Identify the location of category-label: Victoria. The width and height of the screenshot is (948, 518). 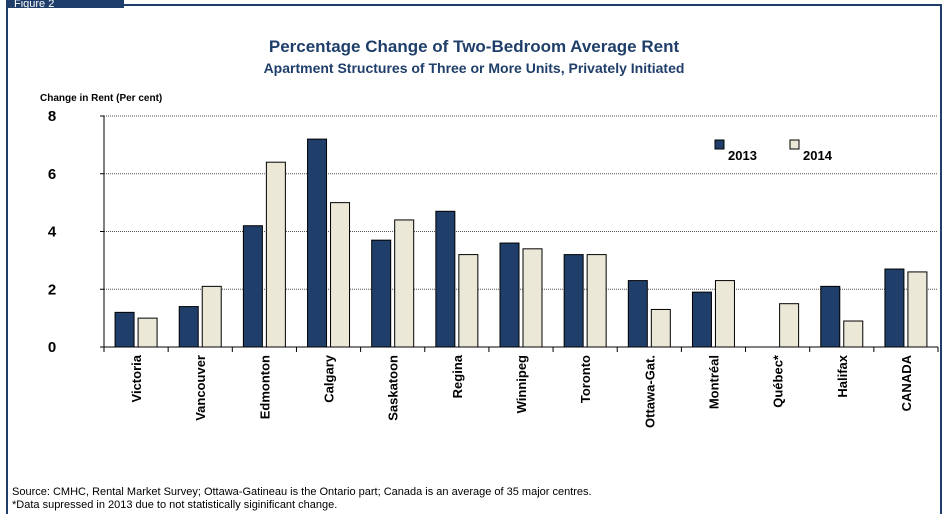
(136, 378).